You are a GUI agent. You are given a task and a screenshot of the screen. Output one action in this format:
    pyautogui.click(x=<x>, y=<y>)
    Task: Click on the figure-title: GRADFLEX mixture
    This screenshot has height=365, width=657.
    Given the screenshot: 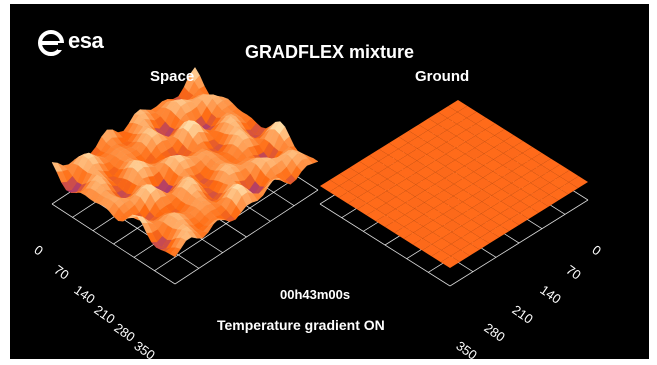 What is the action you would take?
    pyautogui.click(x=329, y=52)
    